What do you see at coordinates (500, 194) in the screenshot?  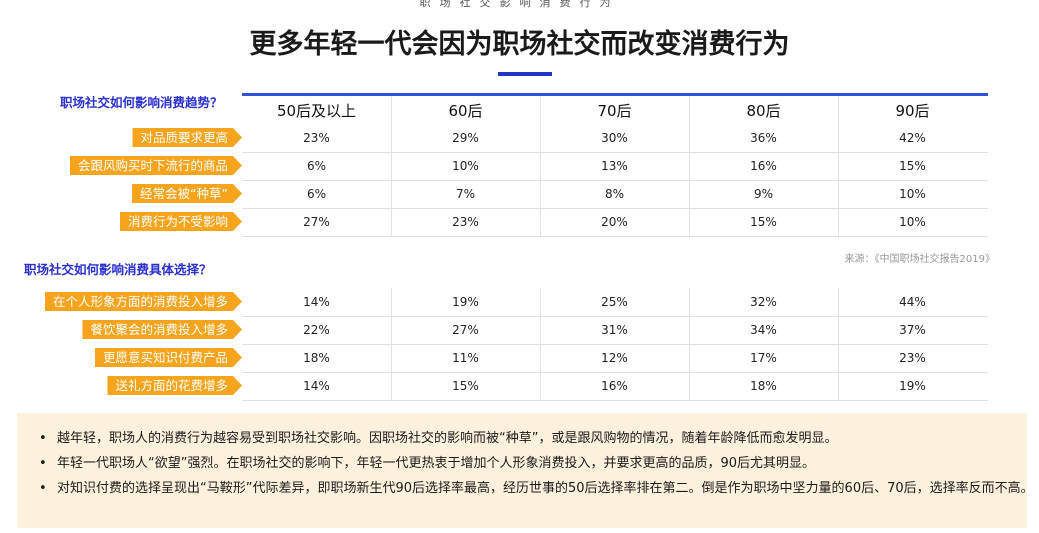 I see `table-row: 经常会被“种草” 6% 7% 8% 9% 10%` at bounding box center [500, 194].